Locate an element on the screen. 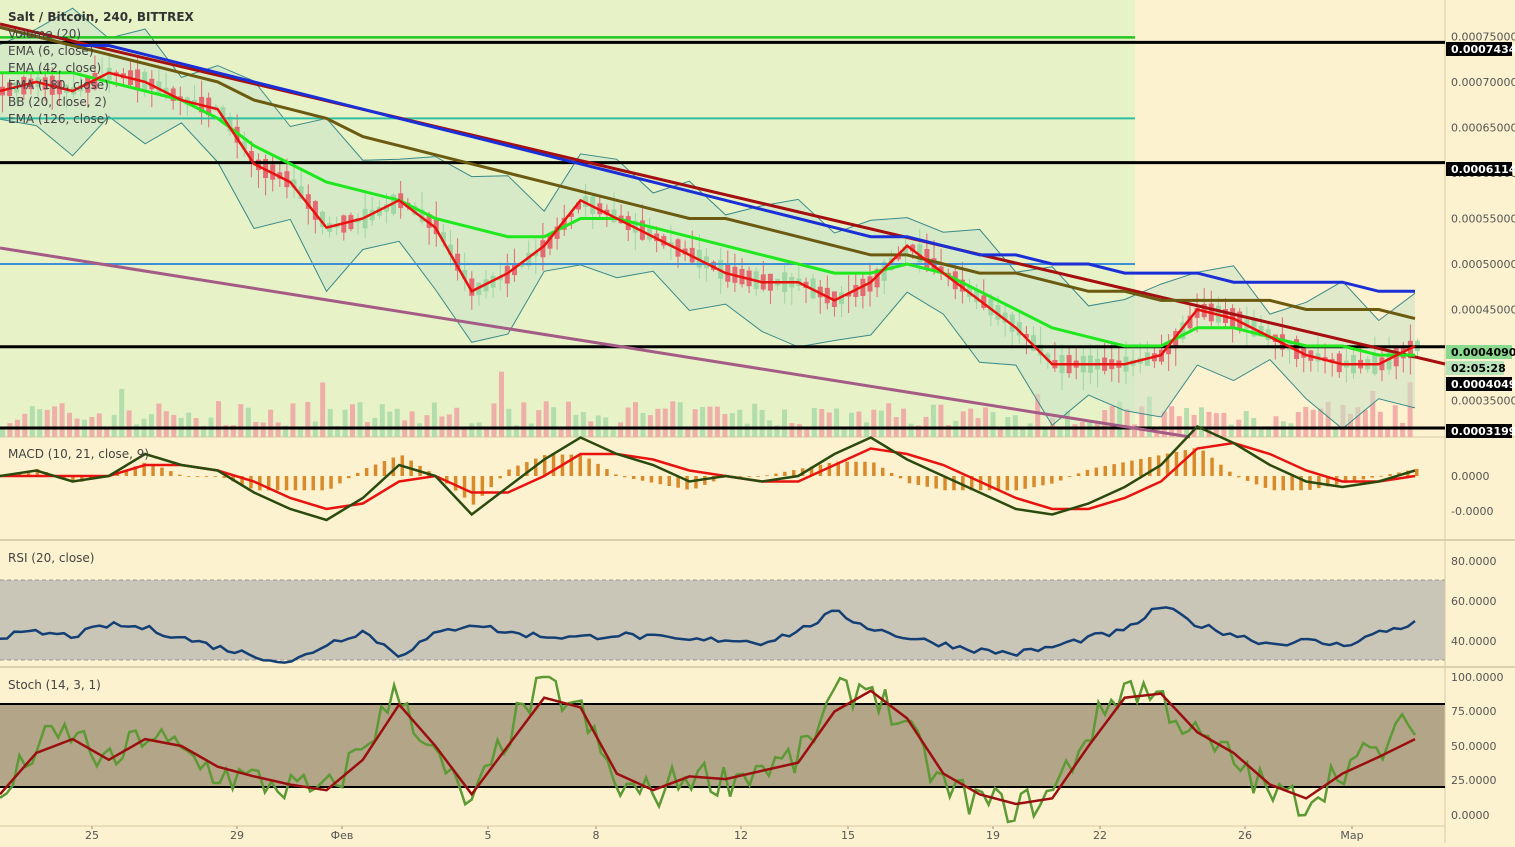  rsi-band is located at coordinates (722, 620).